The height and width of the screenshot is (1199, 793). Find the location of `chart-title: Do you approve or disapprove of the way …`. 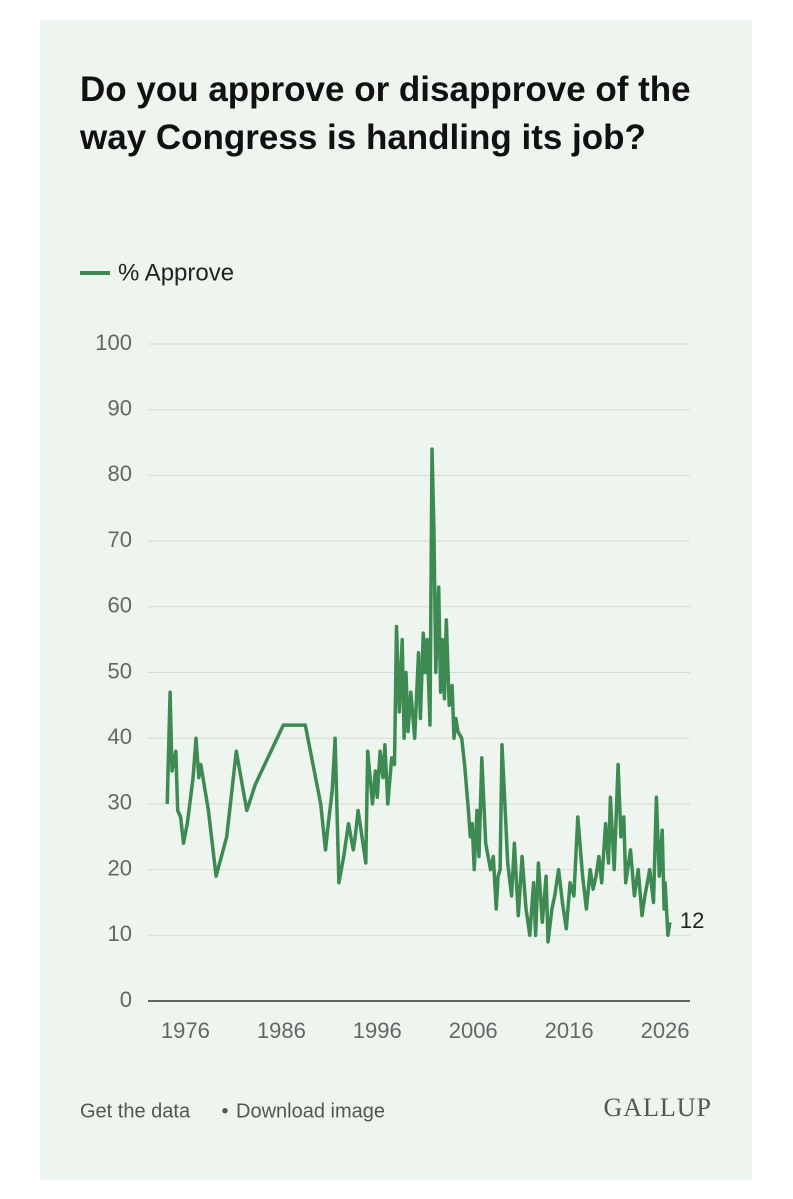

chart-title: Do you approve or disapprove of the way … is located at coordinates (385, 113).